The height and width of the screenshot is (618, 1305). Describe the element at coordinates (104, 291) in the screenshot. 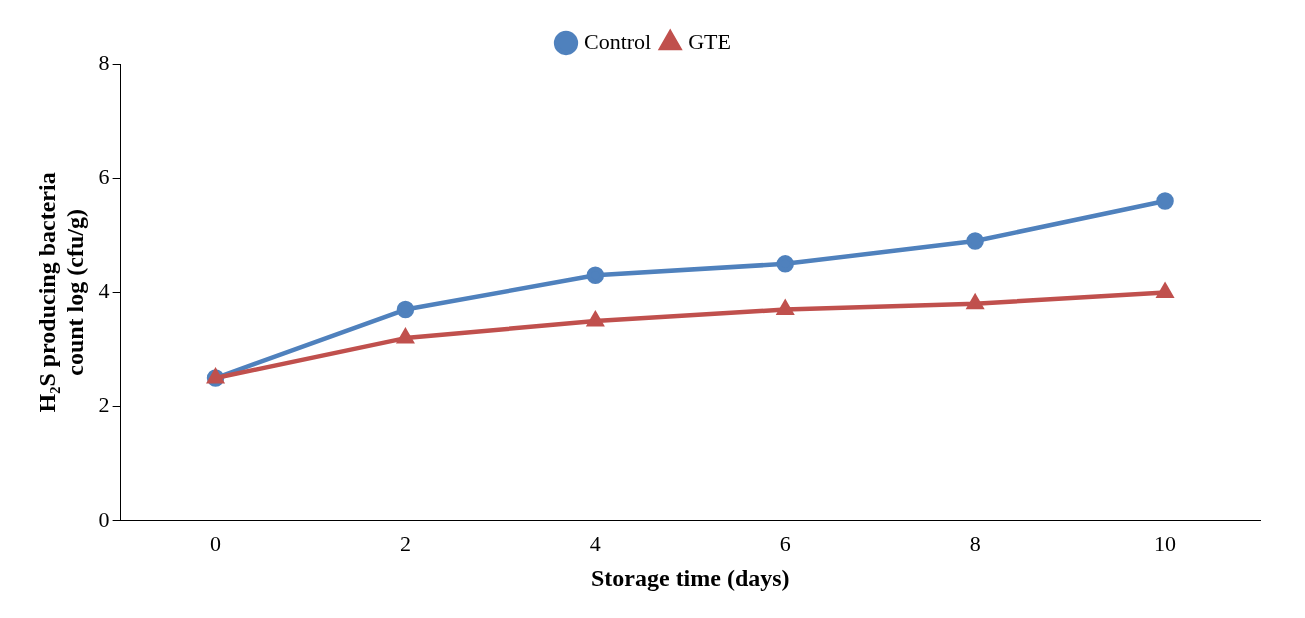

I see `y-tick-label: 4` at that location.